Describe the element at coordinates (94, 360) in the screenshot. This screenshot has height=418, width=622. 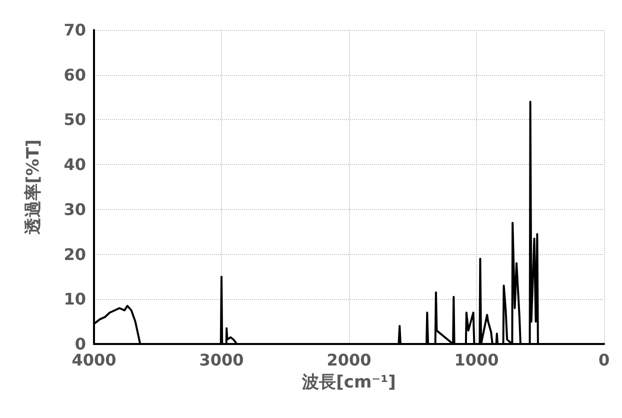
I see `x-tick-label: 4000` at that location.